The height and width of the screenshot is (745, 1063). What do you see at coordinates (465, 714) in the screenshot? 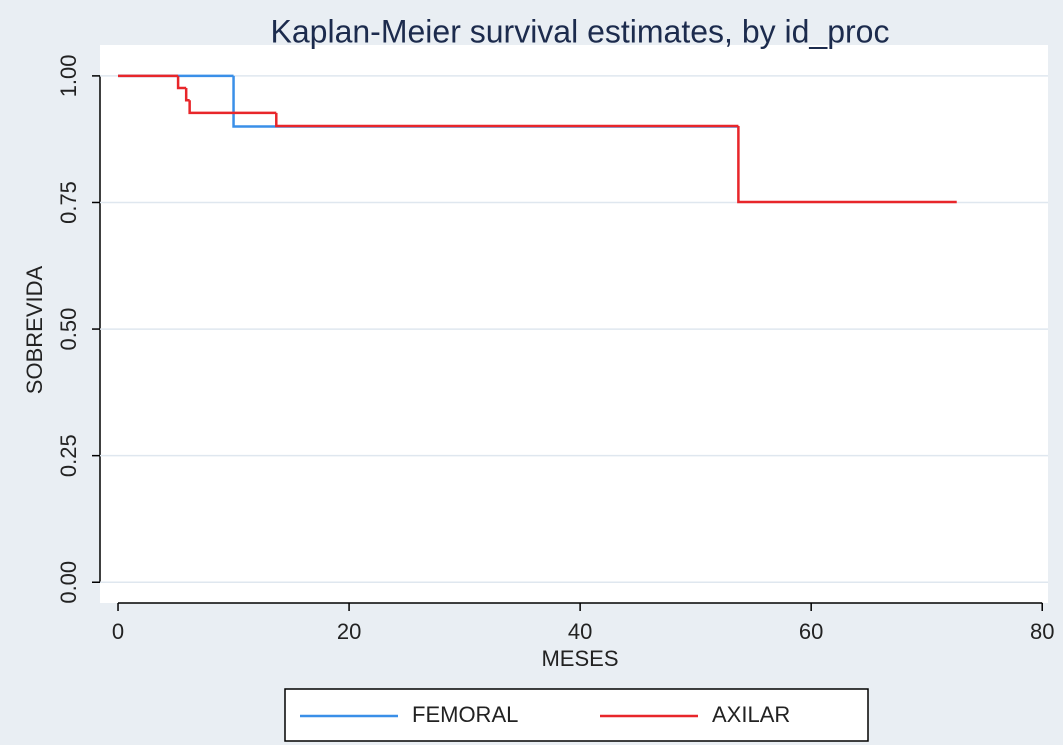
I see `legend-label: FEMORAL` at bounding box center [465, 714].